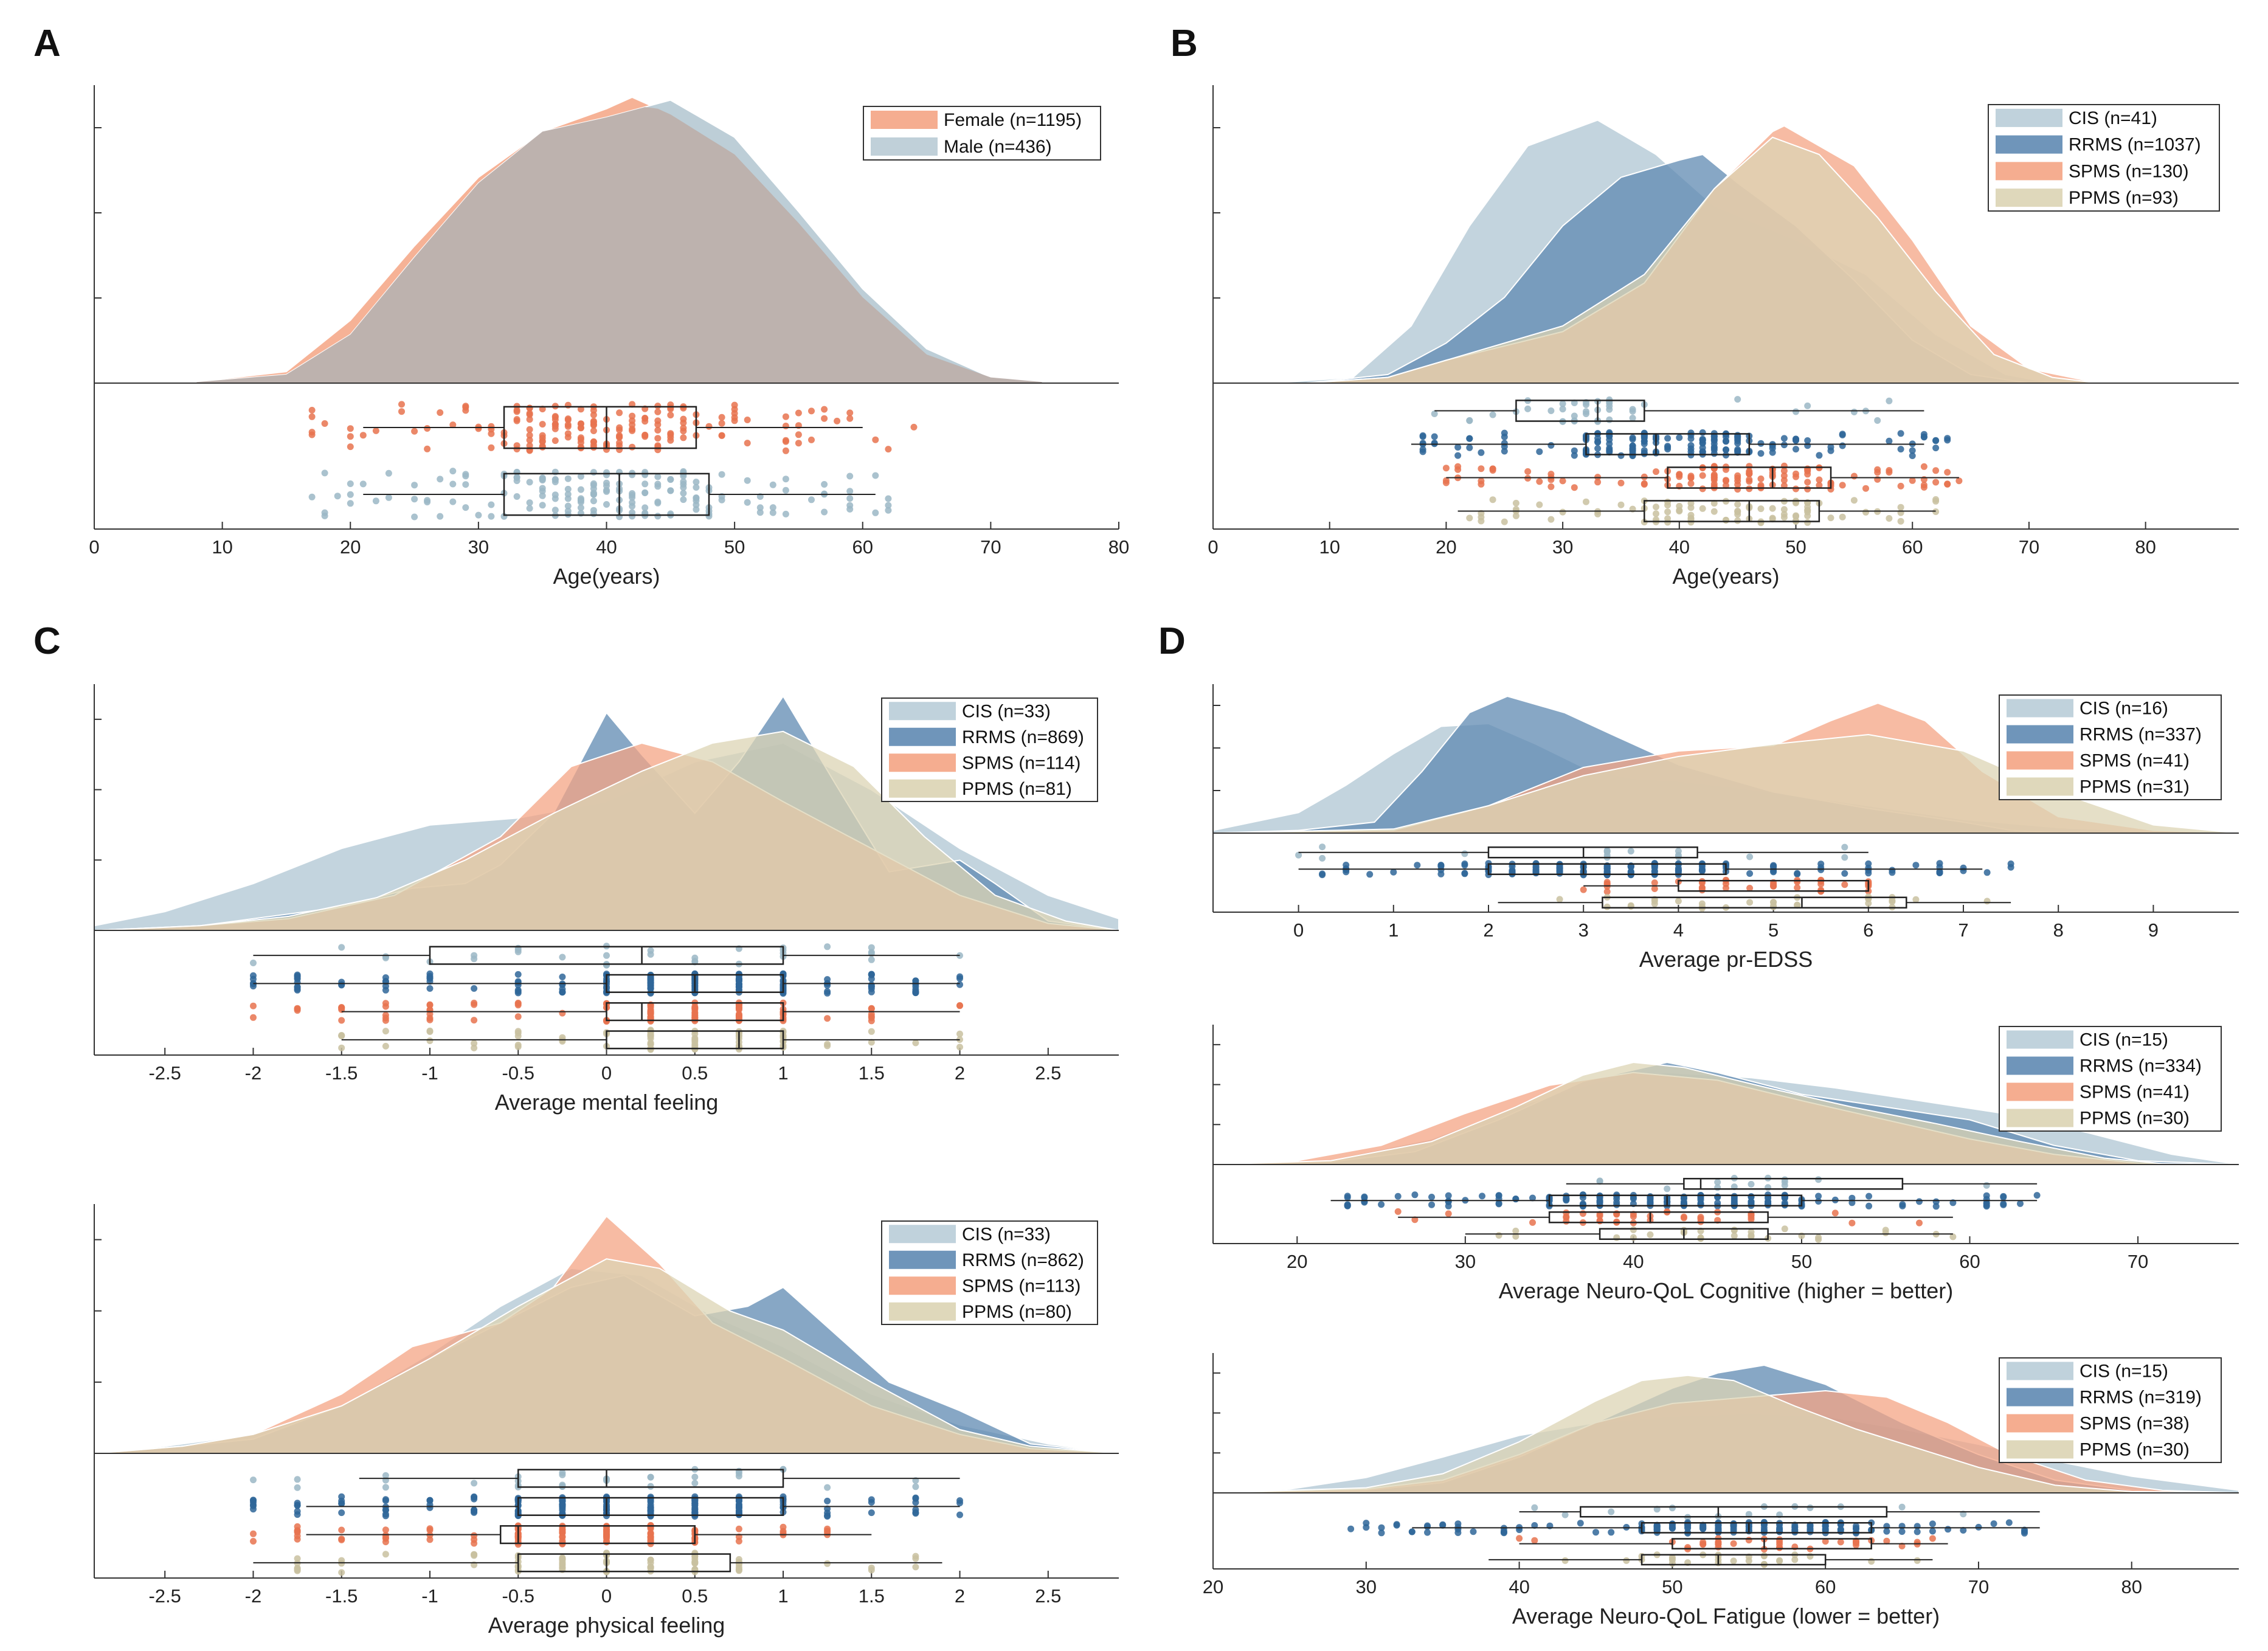 This screenshot has height=1651, width=2268. I want to click on x-axis-title: Average mental feeling, so click(607, 1102).